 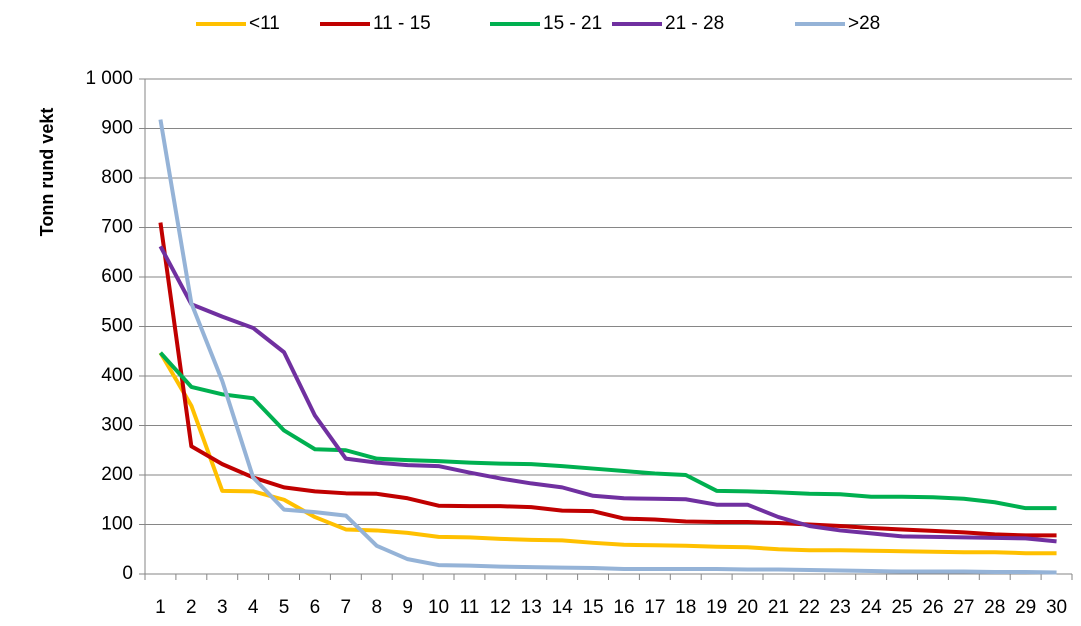 What do you see at coordinates (1025, 607) in the screenshot?
I see `x-tick-label: 29` at bounding box center [1025, 607].